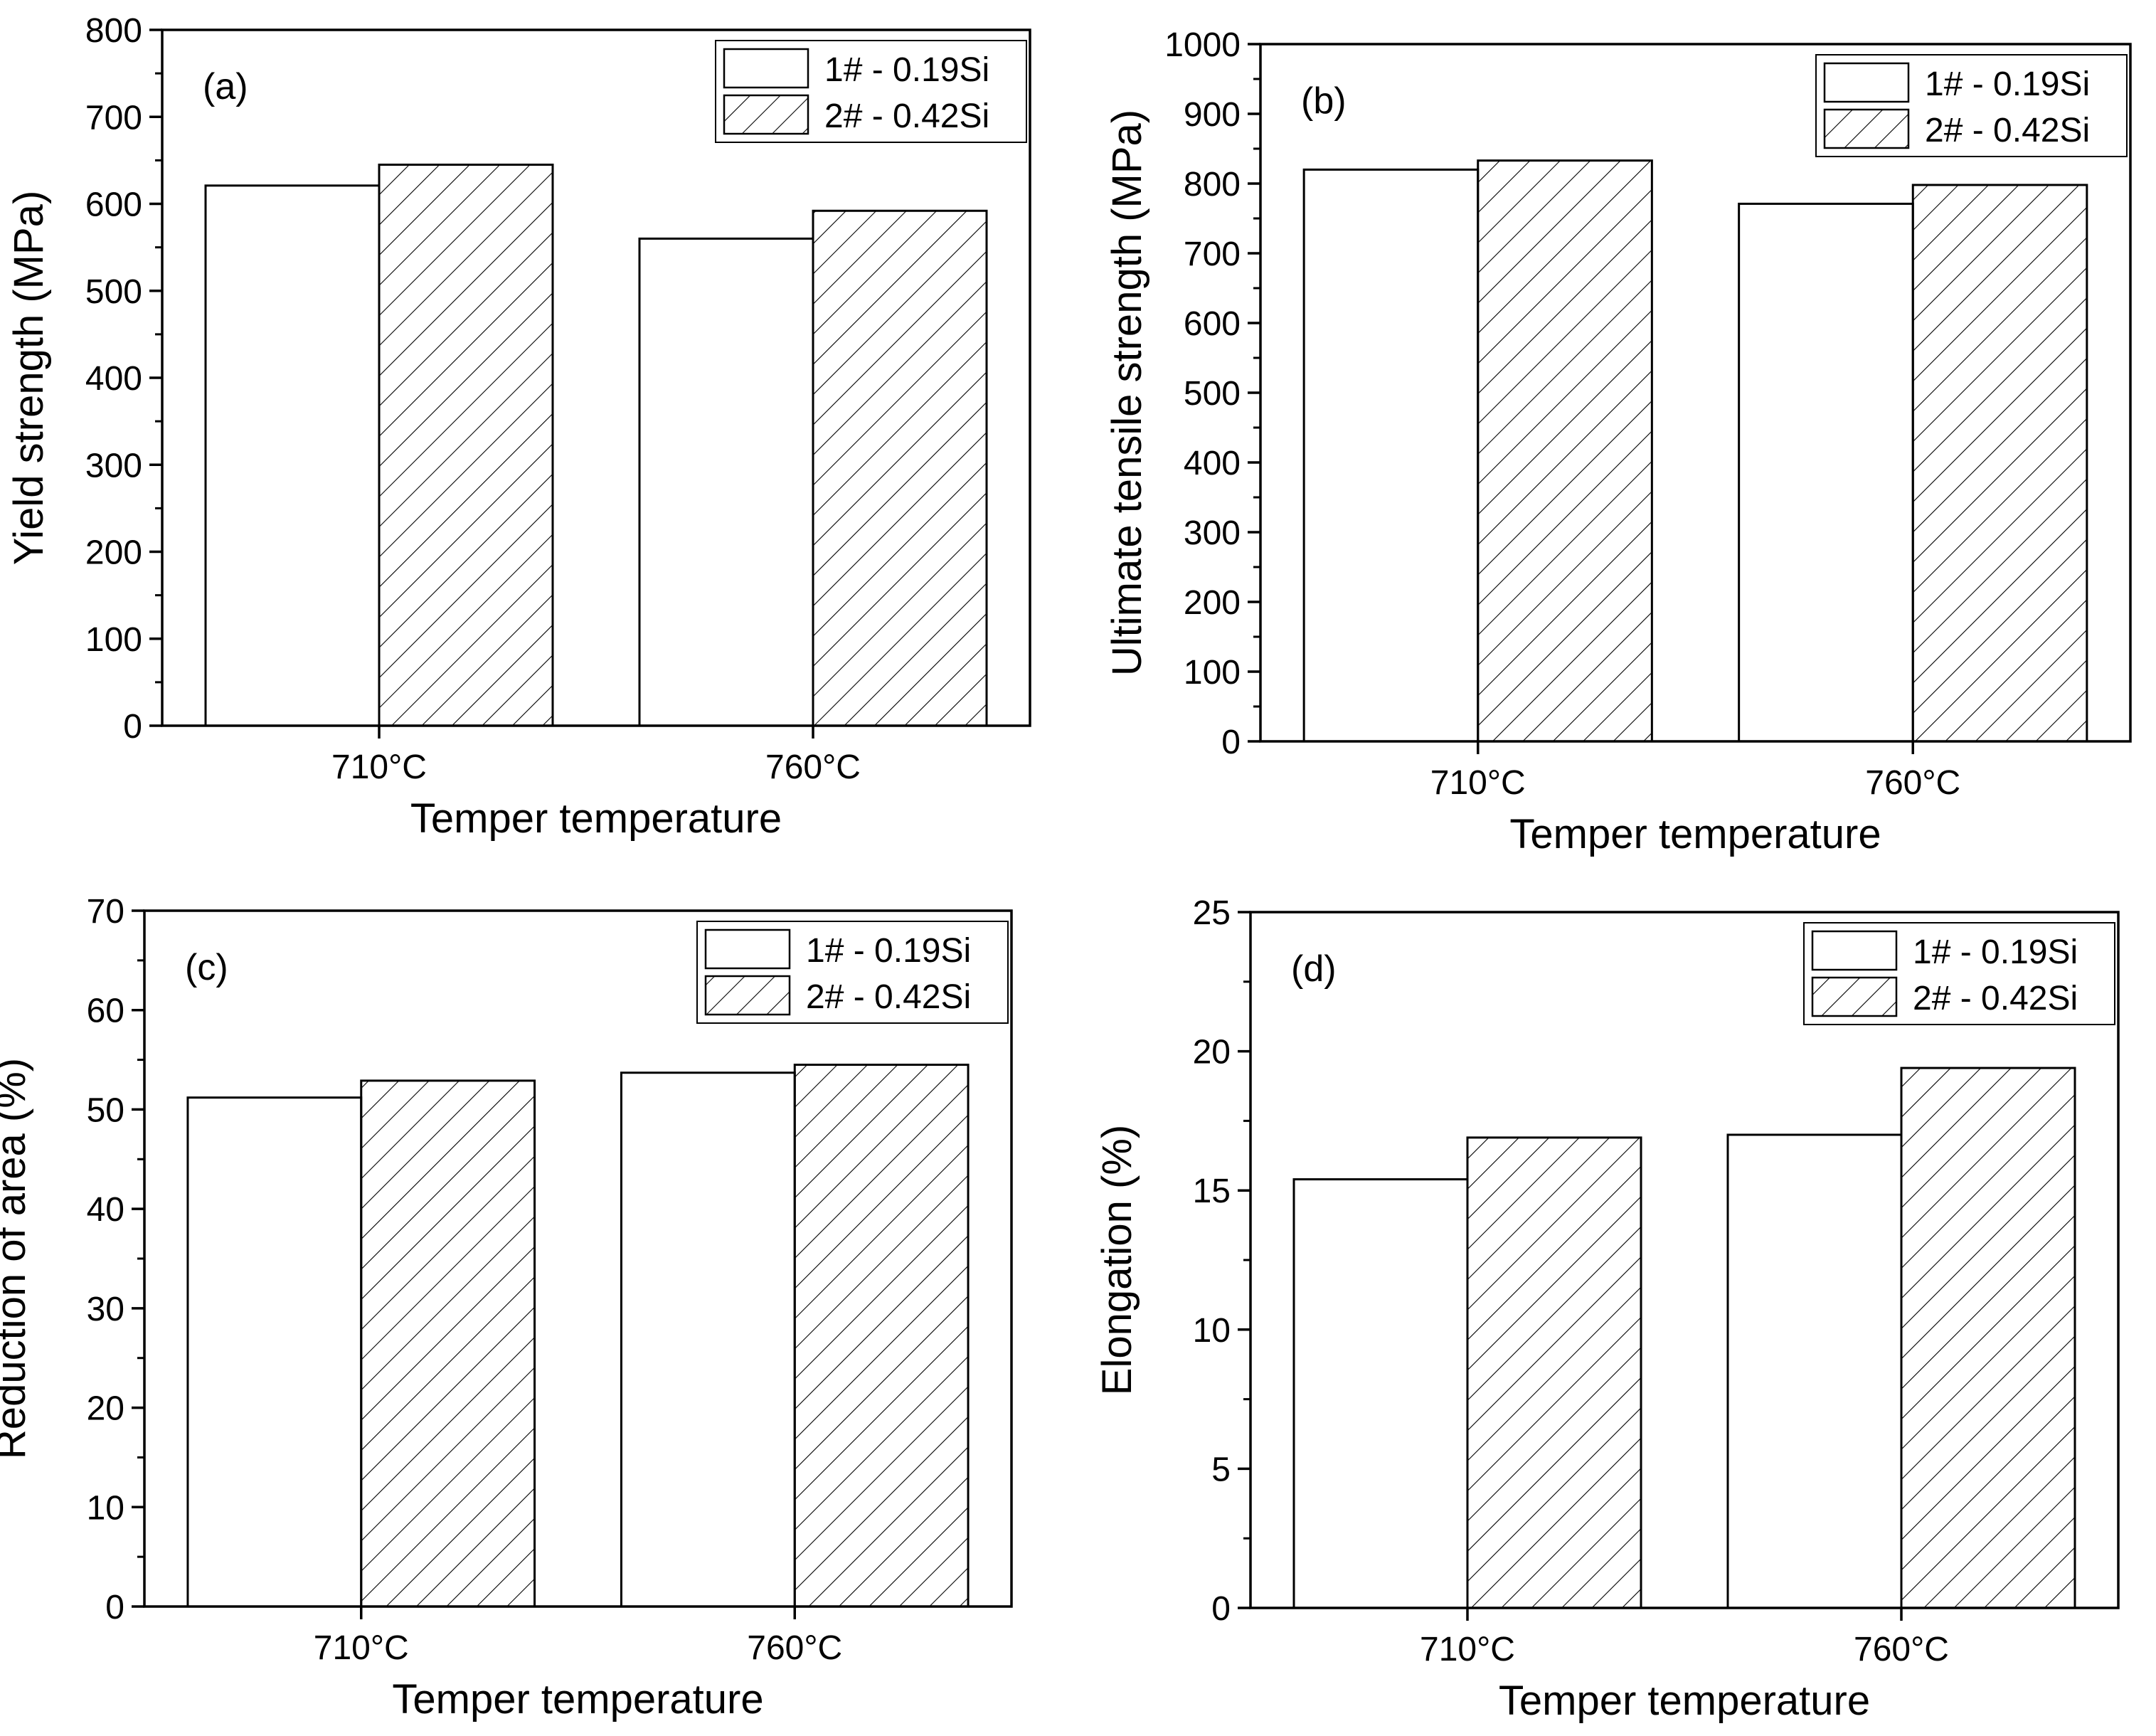 The height and width of the screenshot is (1736, 2156). What do you see at coordinates (1117, 1260) in the screenshot?
I see `y-axis-label: Elongation (%)` at bounding box center [1117, 1260].